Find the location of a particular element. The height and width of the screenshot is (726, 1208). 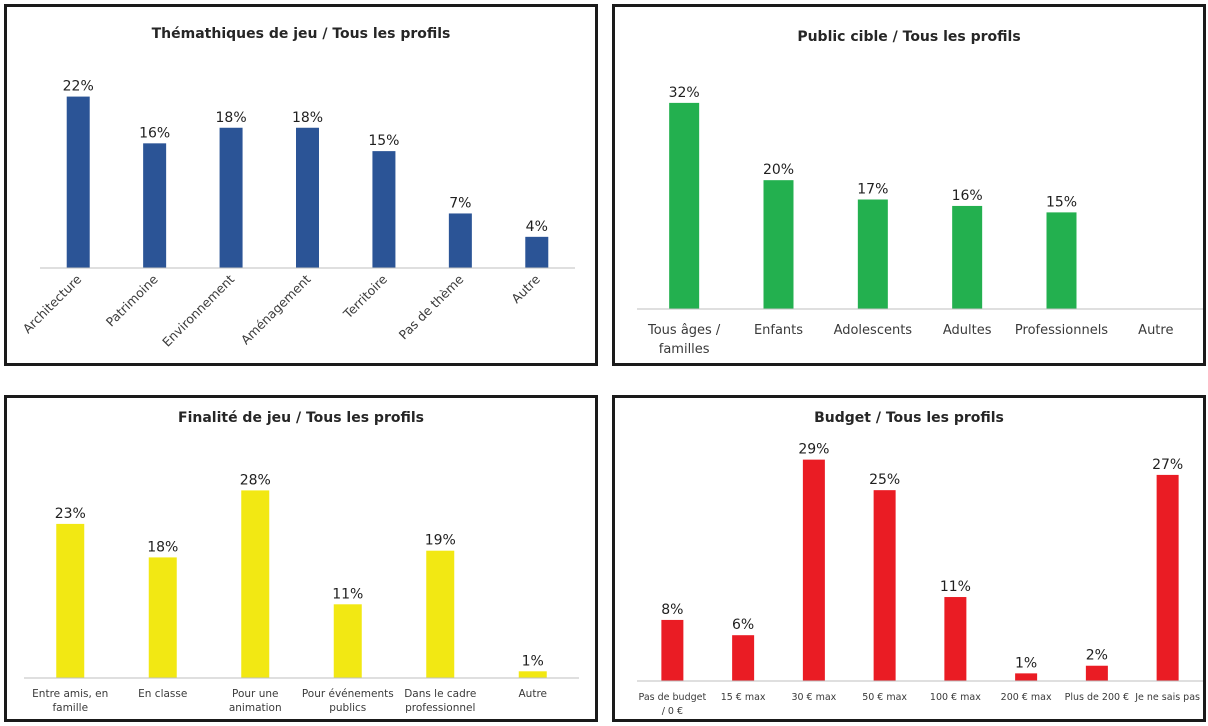

chart-title: Budget / Tous les profils is located at coordinates (909, 418).